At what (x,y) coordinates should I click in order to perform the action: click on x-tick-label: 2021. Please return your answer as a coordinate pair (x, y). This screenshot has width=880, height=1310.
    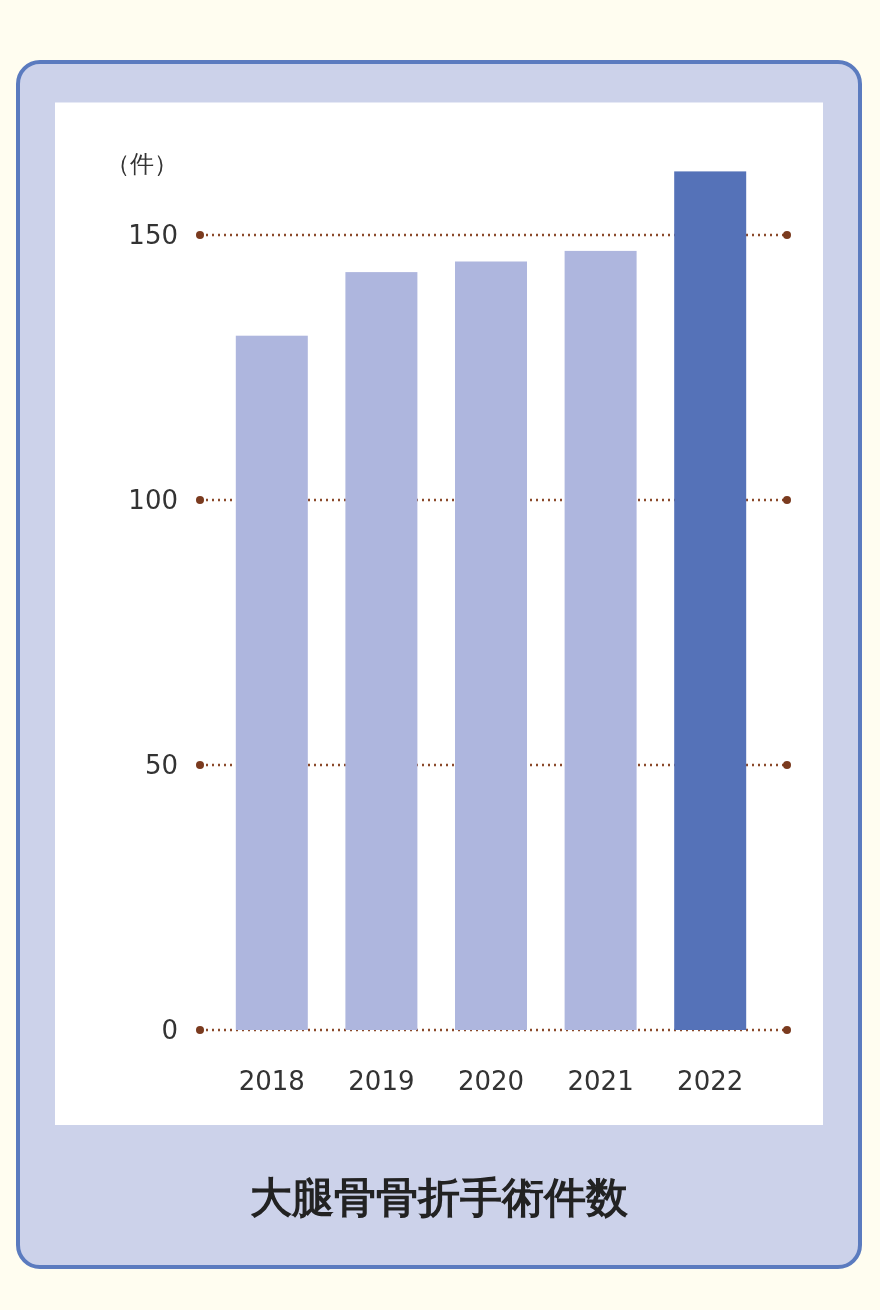
    Looking at the image, I should click on (600, 1081).